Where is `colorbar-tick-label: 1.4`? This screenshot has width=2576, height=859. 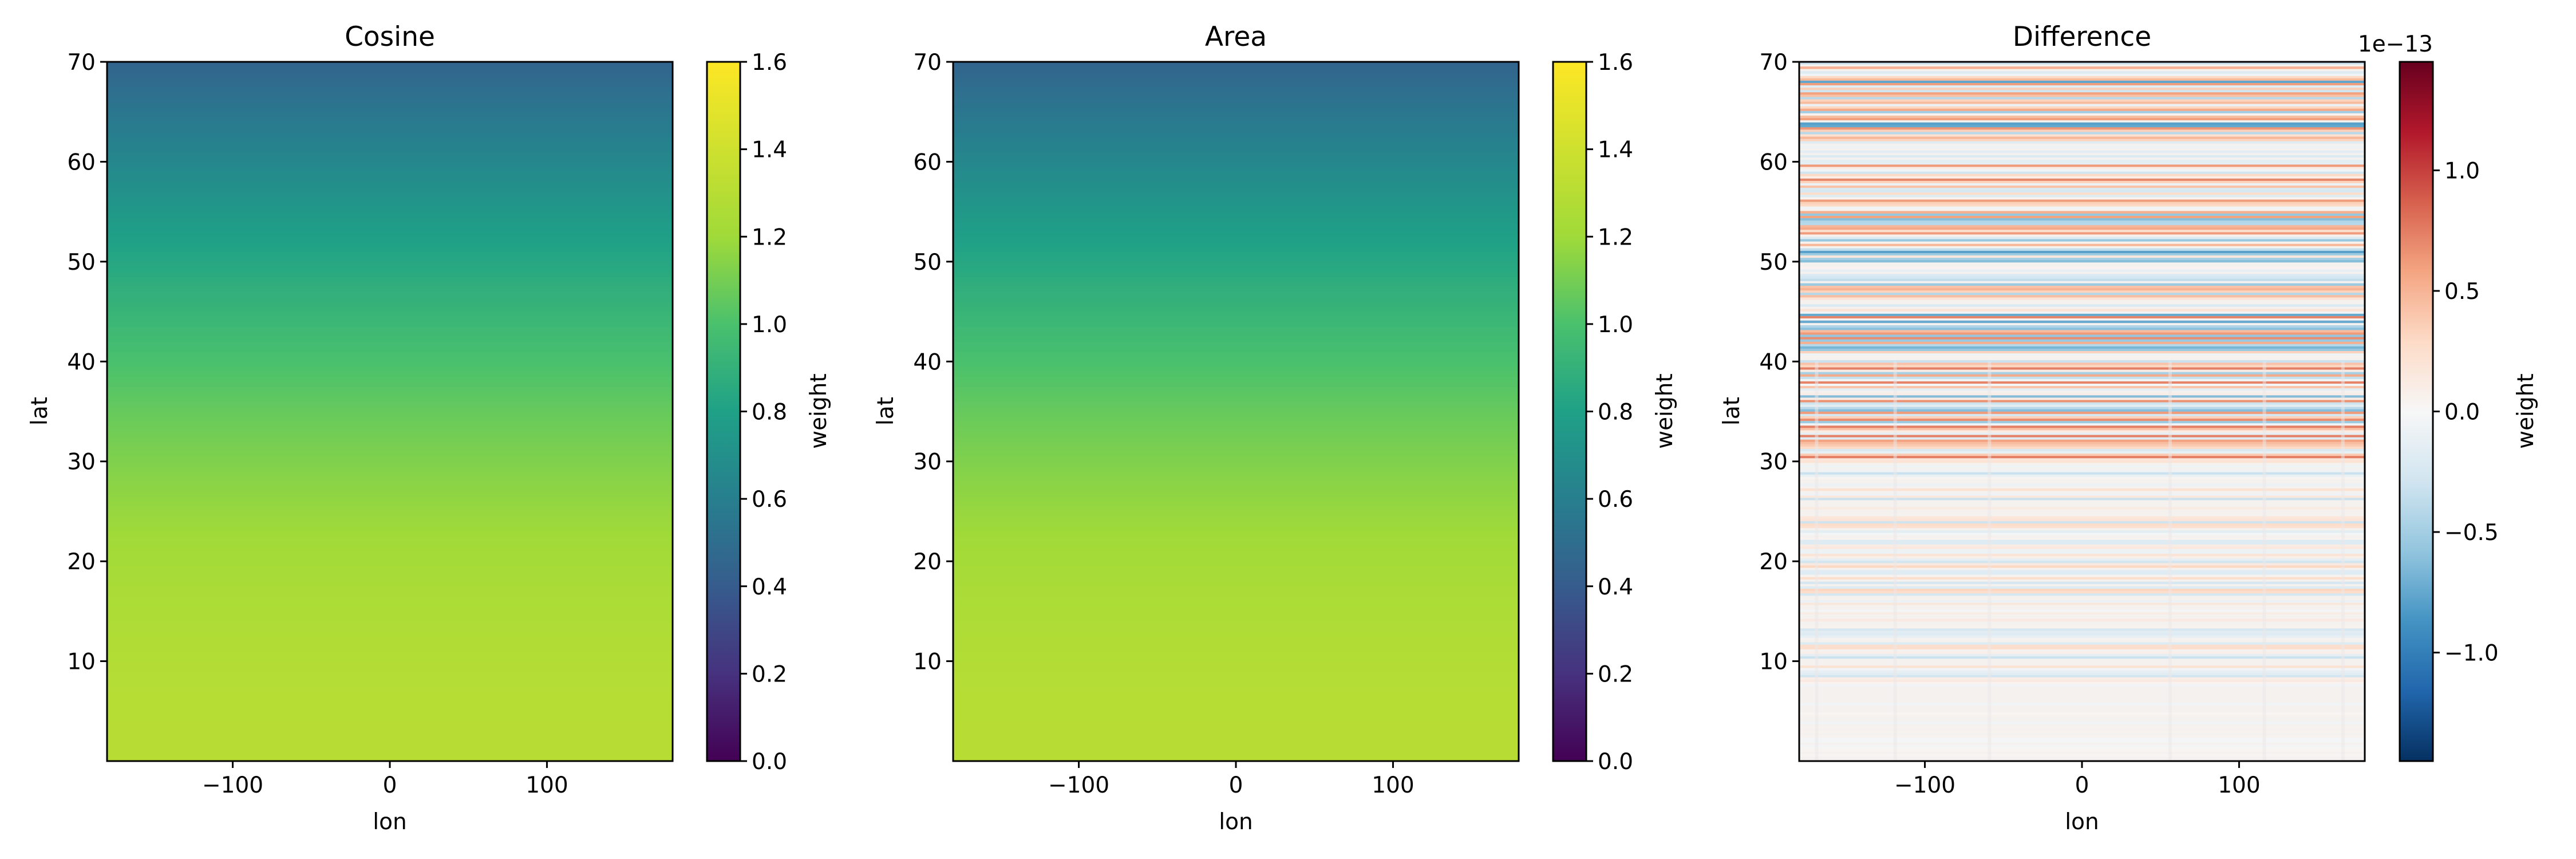 colorbar-tick-label: 1.4 is located at coordinates (1615, 150).